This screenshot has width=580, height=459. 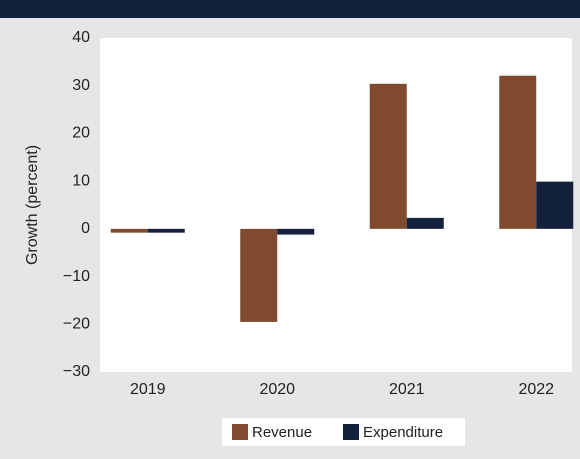 What do you see at coordinates (81, 180) in the screenshot?
I see `y-tick-label: 10` at bounding box center [81, 180].